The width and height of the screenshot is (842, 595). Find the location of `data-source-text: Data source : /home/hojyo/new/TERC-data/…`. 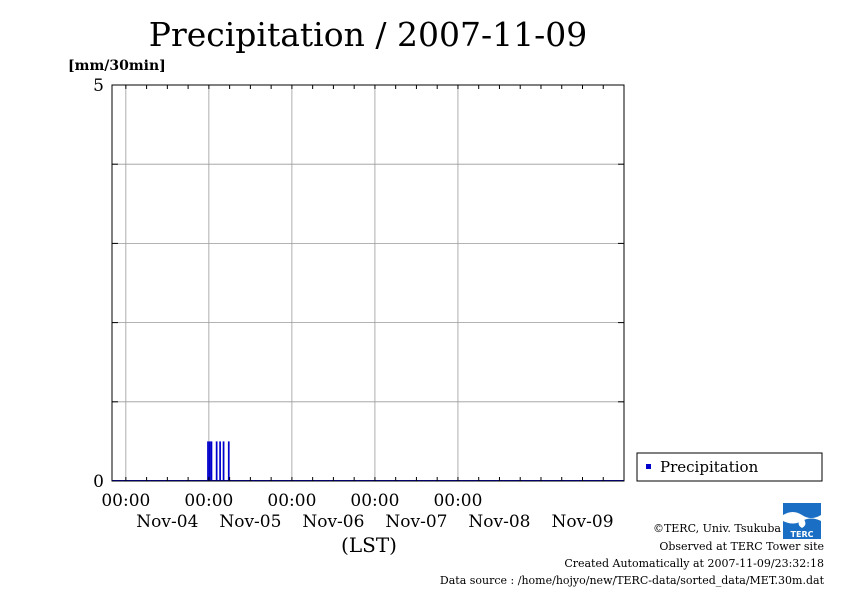

data-source-text: Data source : /home/hojyo/new/TERC-data/… is located at coordinates (631, 580).